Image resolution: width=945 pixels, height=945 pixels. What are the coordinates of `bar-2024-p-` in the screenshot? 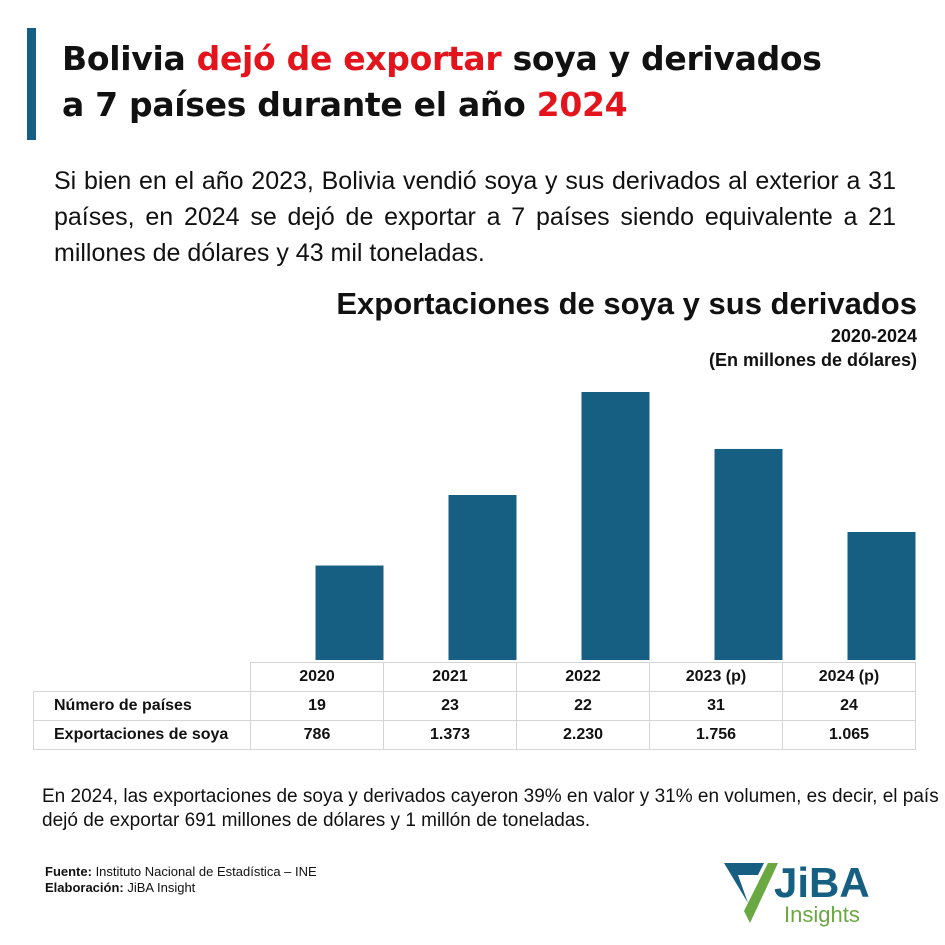 It's located at (881, 596).